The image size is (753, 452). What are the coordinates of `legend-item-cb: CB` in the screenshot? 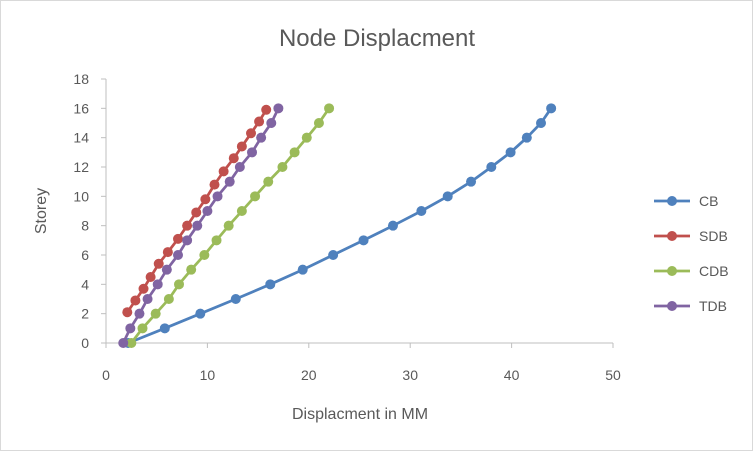 It's located at (686, 201).